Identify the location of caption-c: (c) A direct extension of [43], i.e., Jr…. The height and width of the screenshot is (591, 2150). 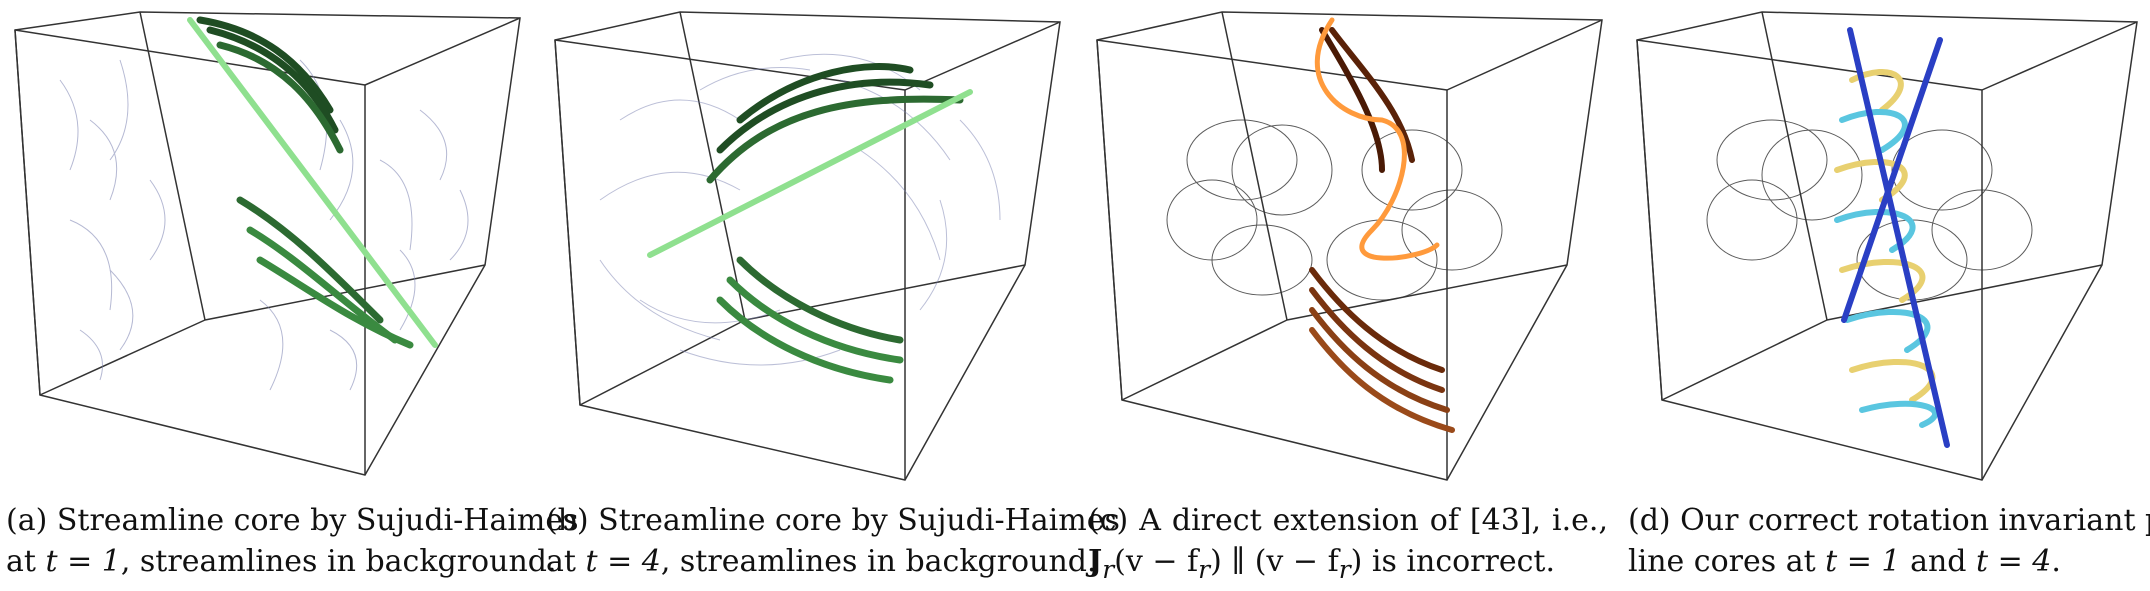
(1348, 545).